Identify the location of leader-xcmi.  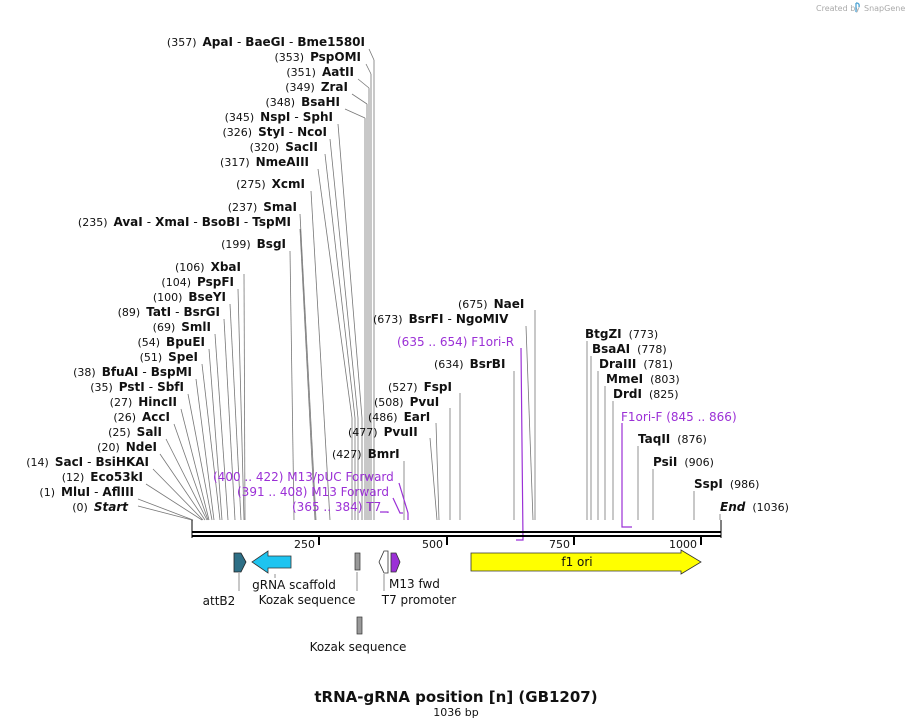
(320, 355).